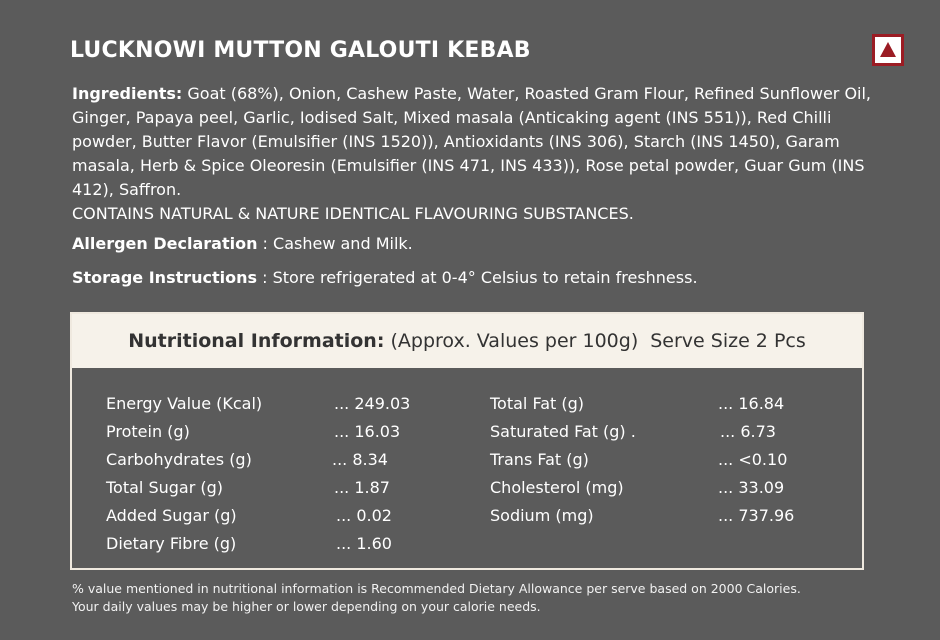 The width and height of the screenshot is (940, 640). Describe the element at coordinates (362, 487) in the screenshot. I see `nutrient-value: ... 1.87` at that location.